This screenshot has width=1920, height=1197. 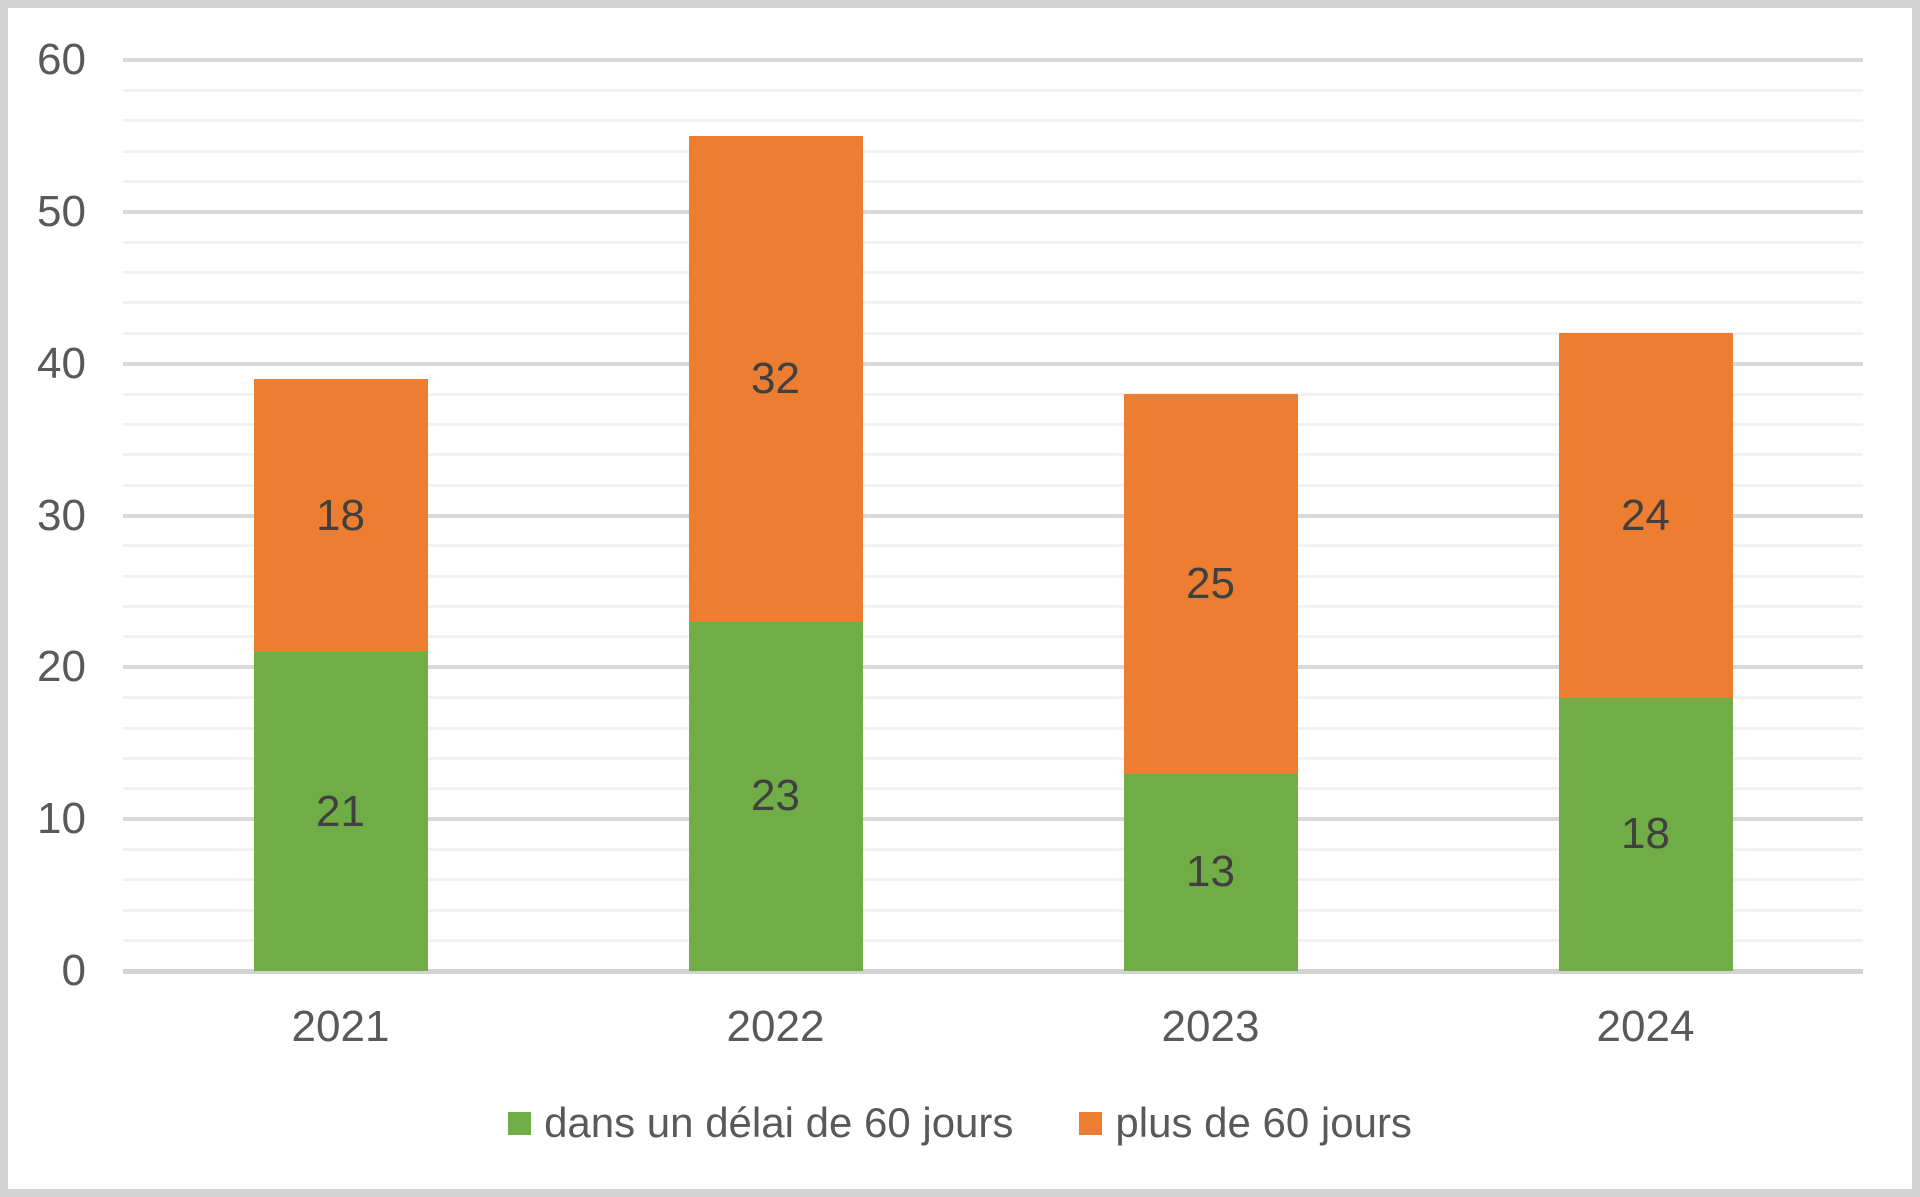 I want to click on legend-item-series2: plus de 60 jours, so click(x=1245, y=1123).